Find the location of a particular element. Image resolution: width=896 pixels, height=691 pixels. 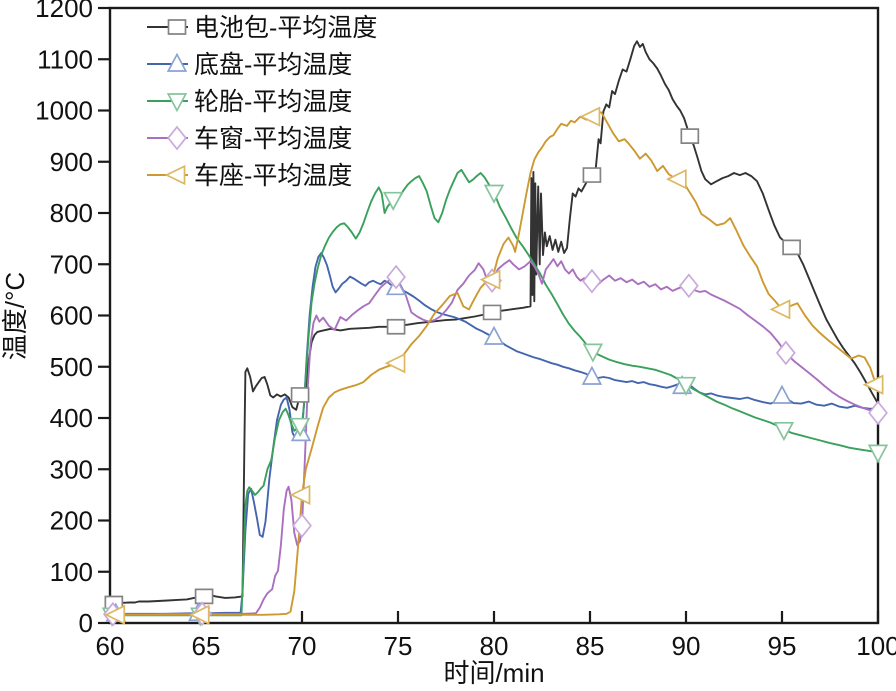

legend-item-seat: 车座-平均温度 is located at coordinates (249, 176).